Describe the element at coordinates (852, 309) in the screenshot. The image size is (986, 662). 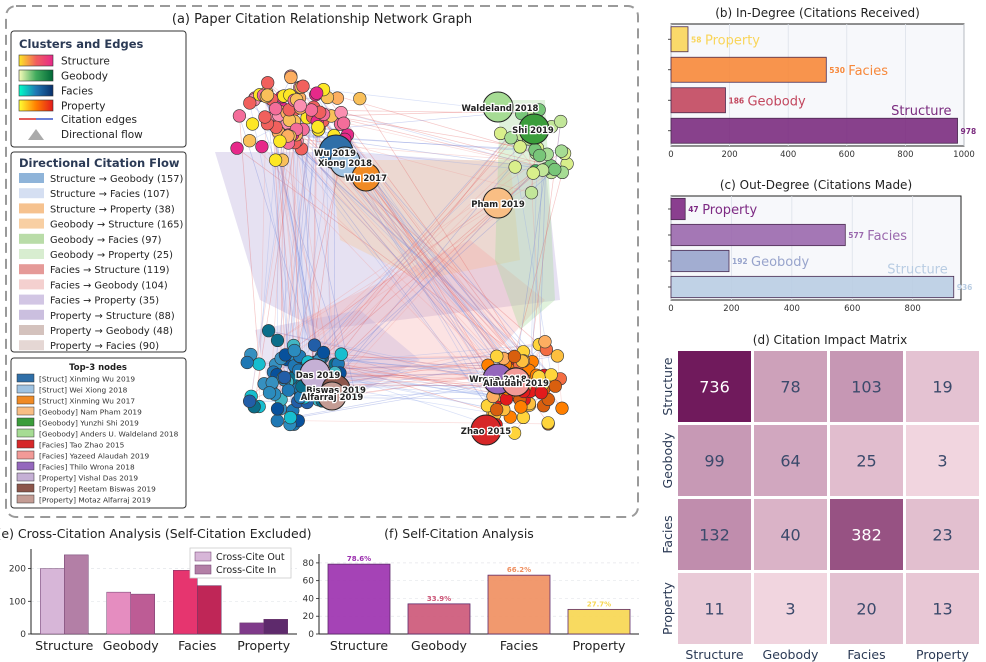
I see `x-tick-label: 600` at that location.